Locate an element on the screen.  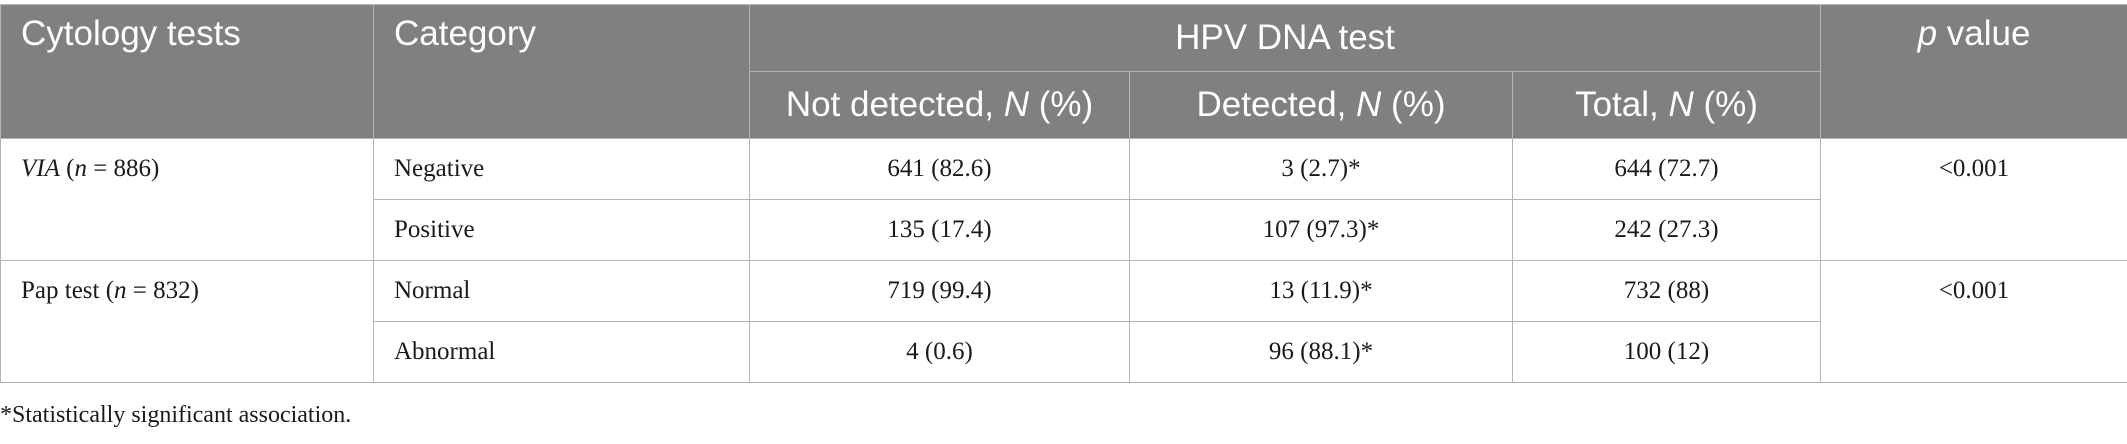
test-n-value: = 832) is located at coordinates (162, 290).